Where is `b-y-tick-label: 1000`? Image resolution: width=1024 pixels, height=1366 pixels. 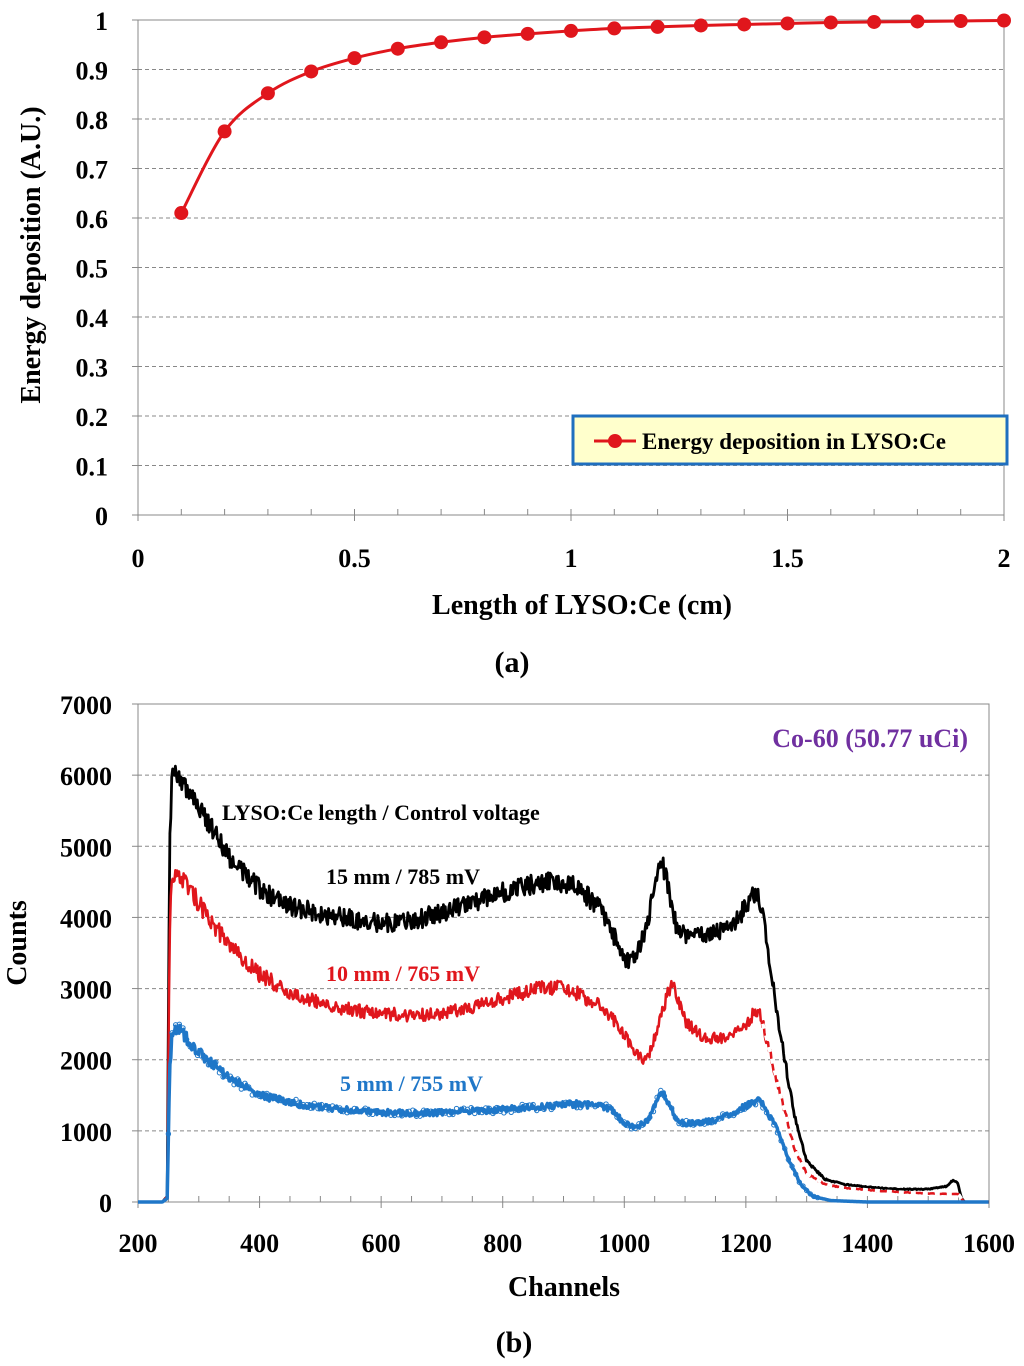 b-y-tick-label: 1000 is located at coordinates (86, 1132).